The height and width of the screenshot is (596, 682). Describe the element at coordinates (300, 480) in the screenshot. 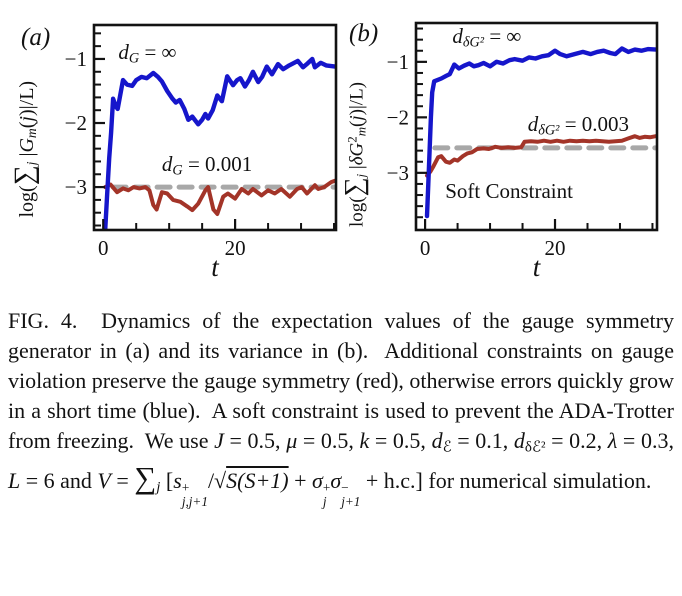

I see `text-segment: +` at that location.